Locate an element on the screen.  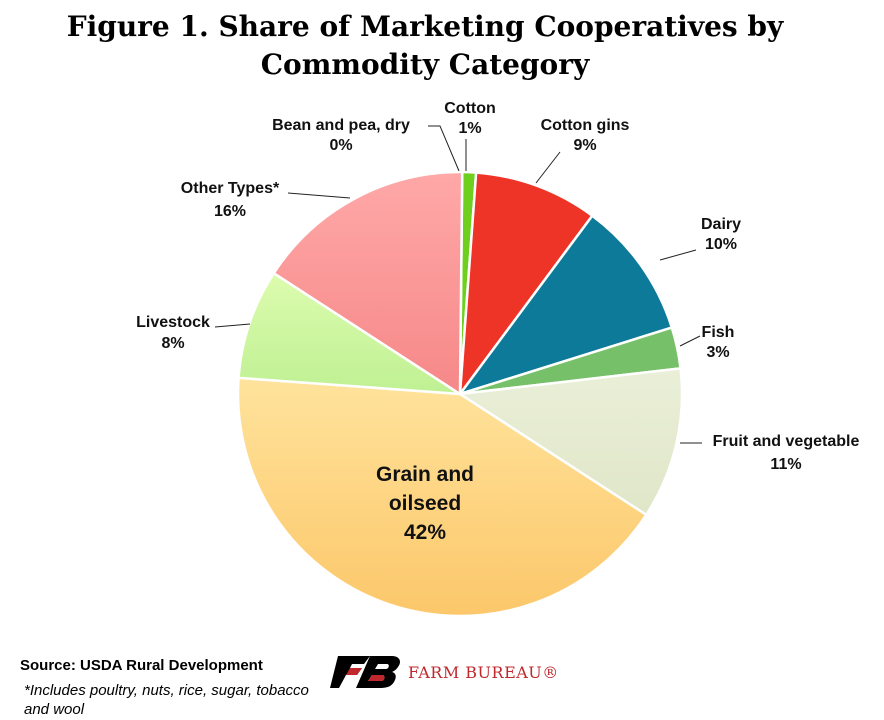
label-livestock-value: 8% is located at coordinates (172, 343).